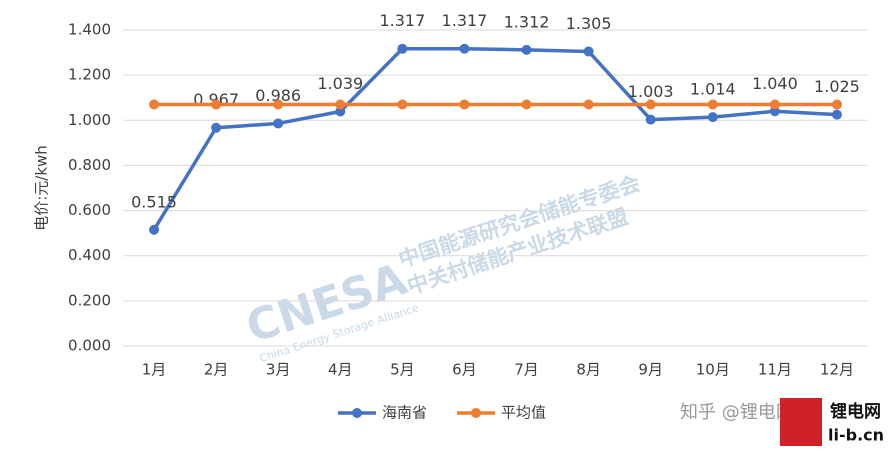 The image size is (895, 454). I want to click on x-tick-label: 10月, so click(713, 370).